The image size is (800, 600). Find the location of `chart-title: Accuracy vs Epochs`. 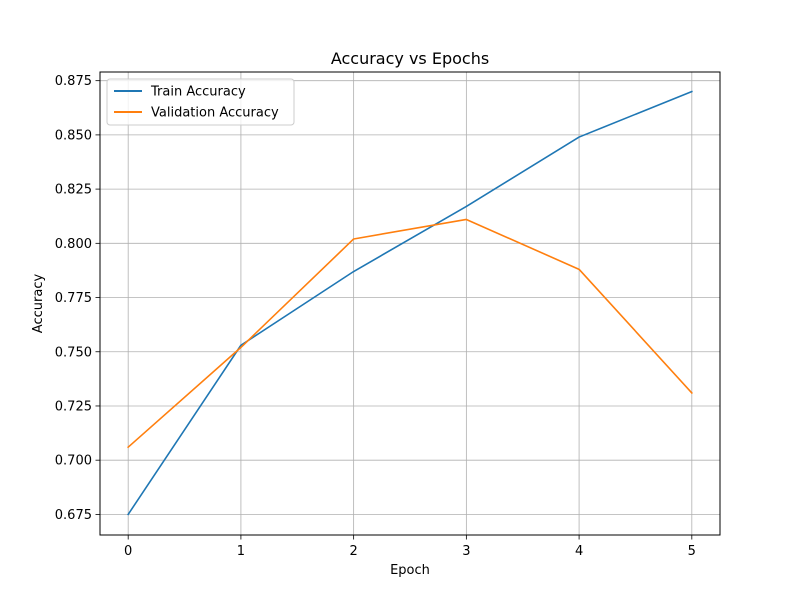

chart-title: Accuracy vs Epochs is located at coordinates (410, 58).